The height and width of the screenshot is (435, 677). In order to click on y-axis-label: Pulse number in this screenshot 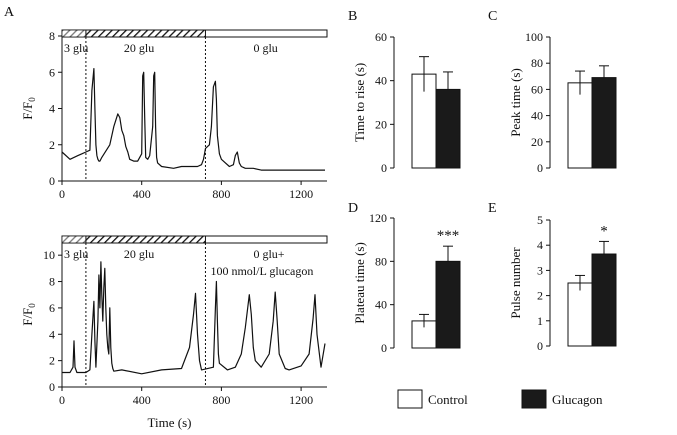, I will do `click(515, 283)`.